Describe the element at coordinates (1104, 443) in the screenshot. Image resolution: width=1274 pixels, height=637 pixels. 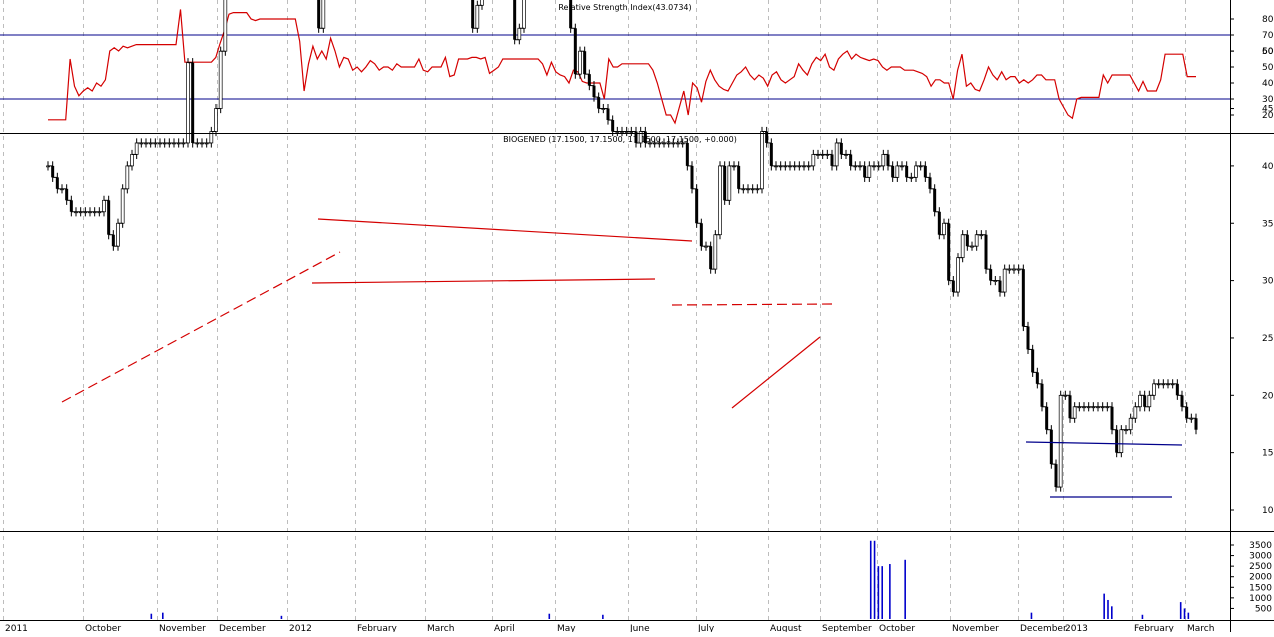
I see `range-top-line` at that location.